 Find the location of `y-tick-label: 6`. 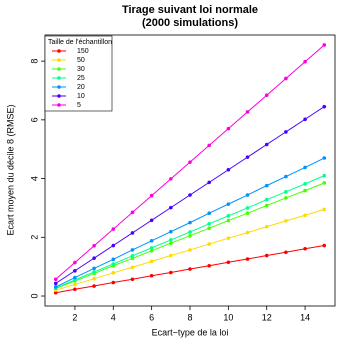

y-tick-label: 6 is located at coordinates (34, 119).